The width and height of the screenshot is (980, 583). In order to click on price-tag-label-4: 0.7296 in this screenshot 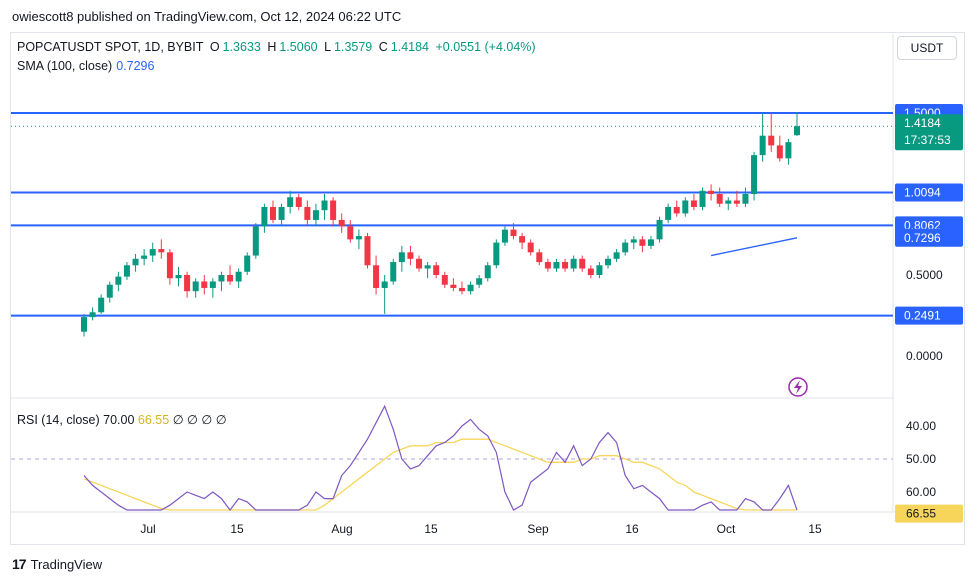, I will do `click(922, 238)`.